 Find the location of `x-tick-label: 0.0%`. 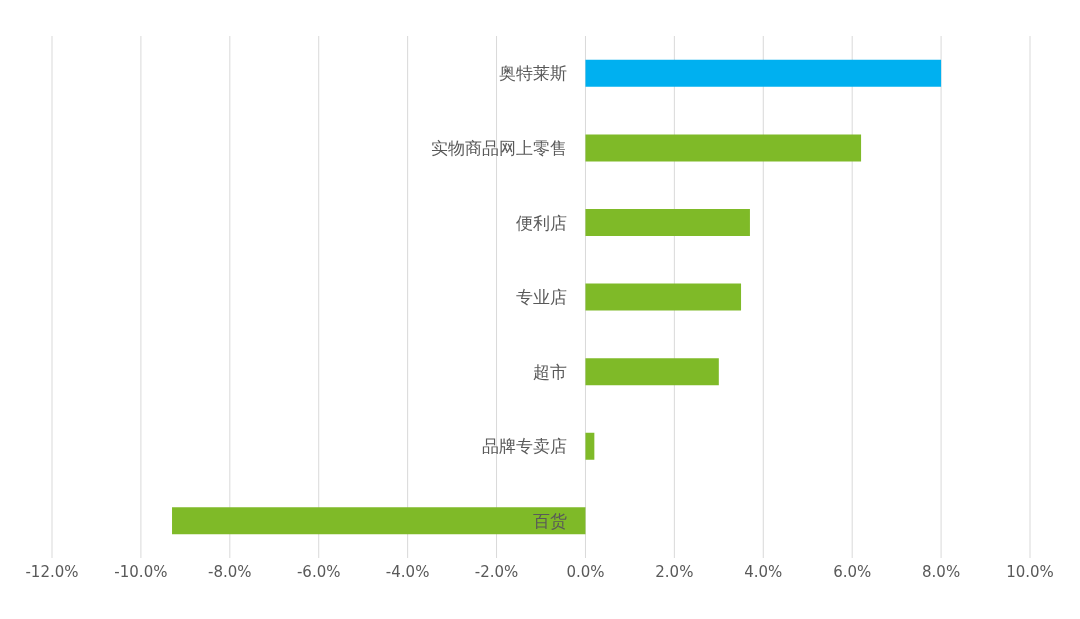

x-tick-label: 0.0% is located at coordinates (585, 571).